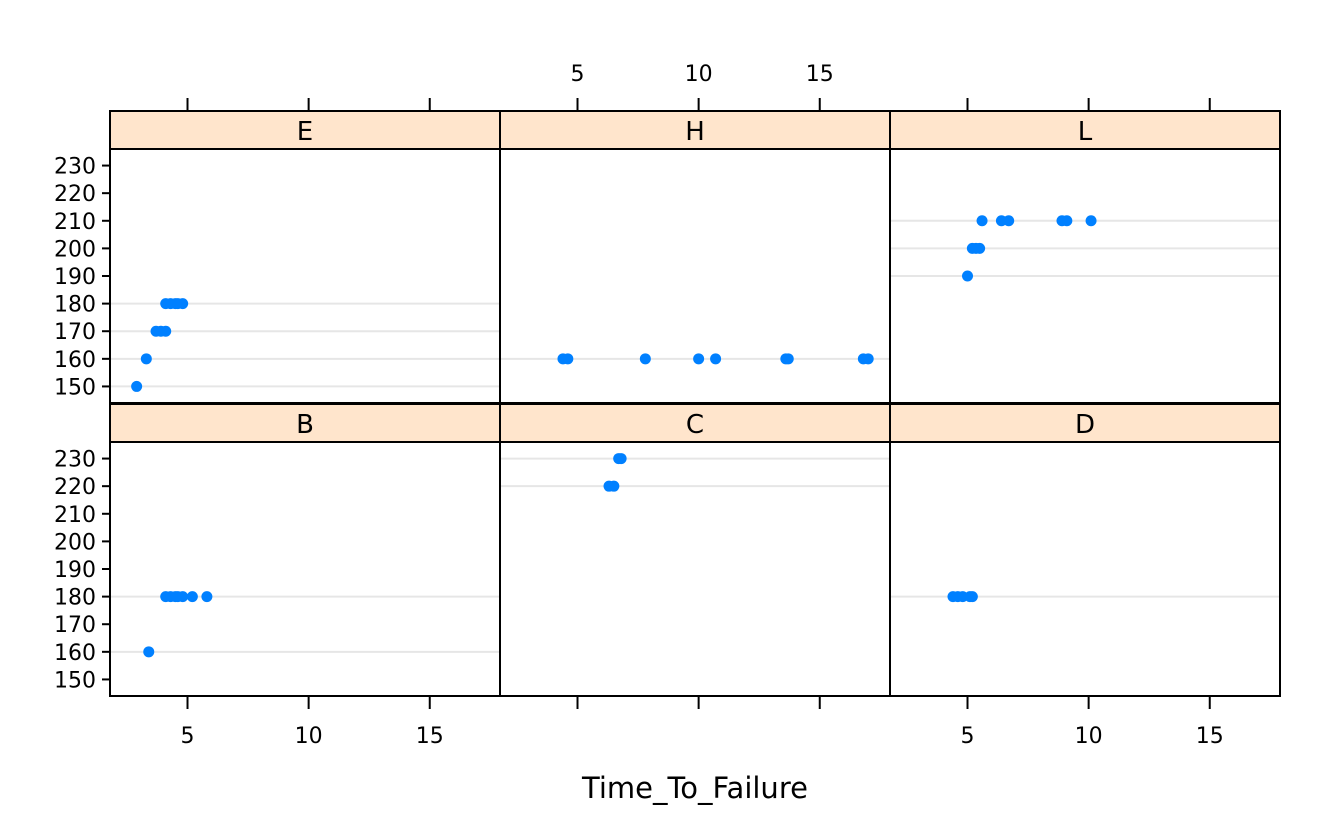  I want to click on strip-label-E: E, so click(305, 132).